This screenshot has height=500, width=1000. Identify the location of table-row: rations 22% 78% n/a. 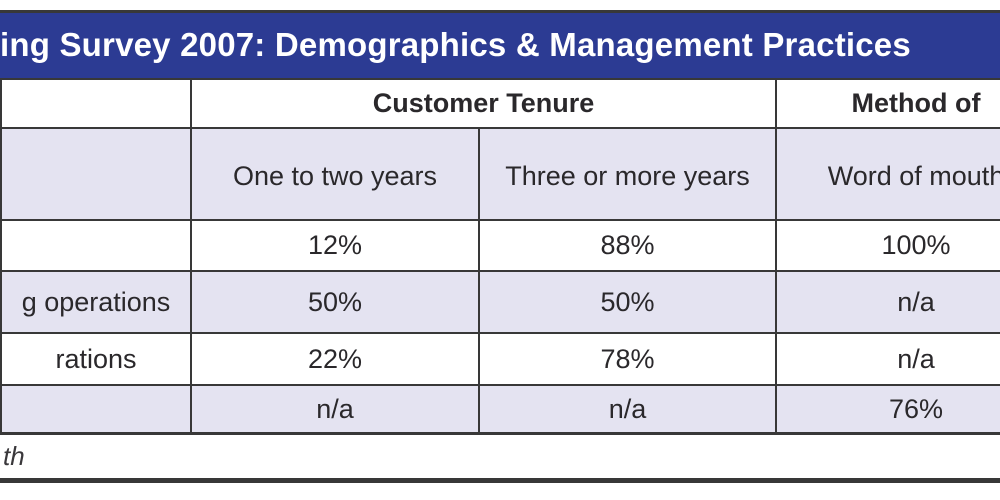
(500, 359).